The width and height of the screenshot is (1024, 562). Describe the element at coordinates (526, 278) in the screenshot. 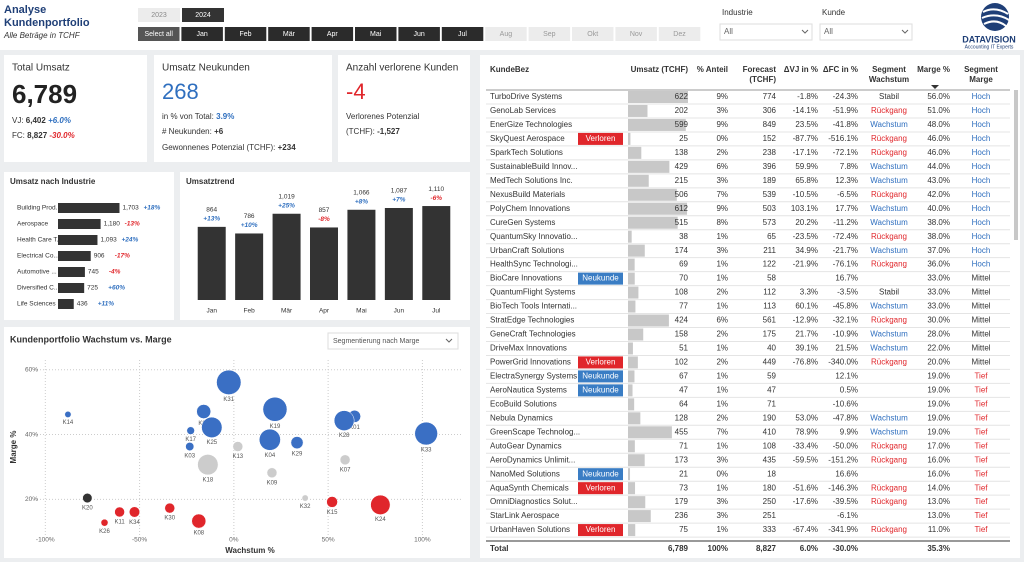

I see `table-cell: BioCare Innovations` at that location.